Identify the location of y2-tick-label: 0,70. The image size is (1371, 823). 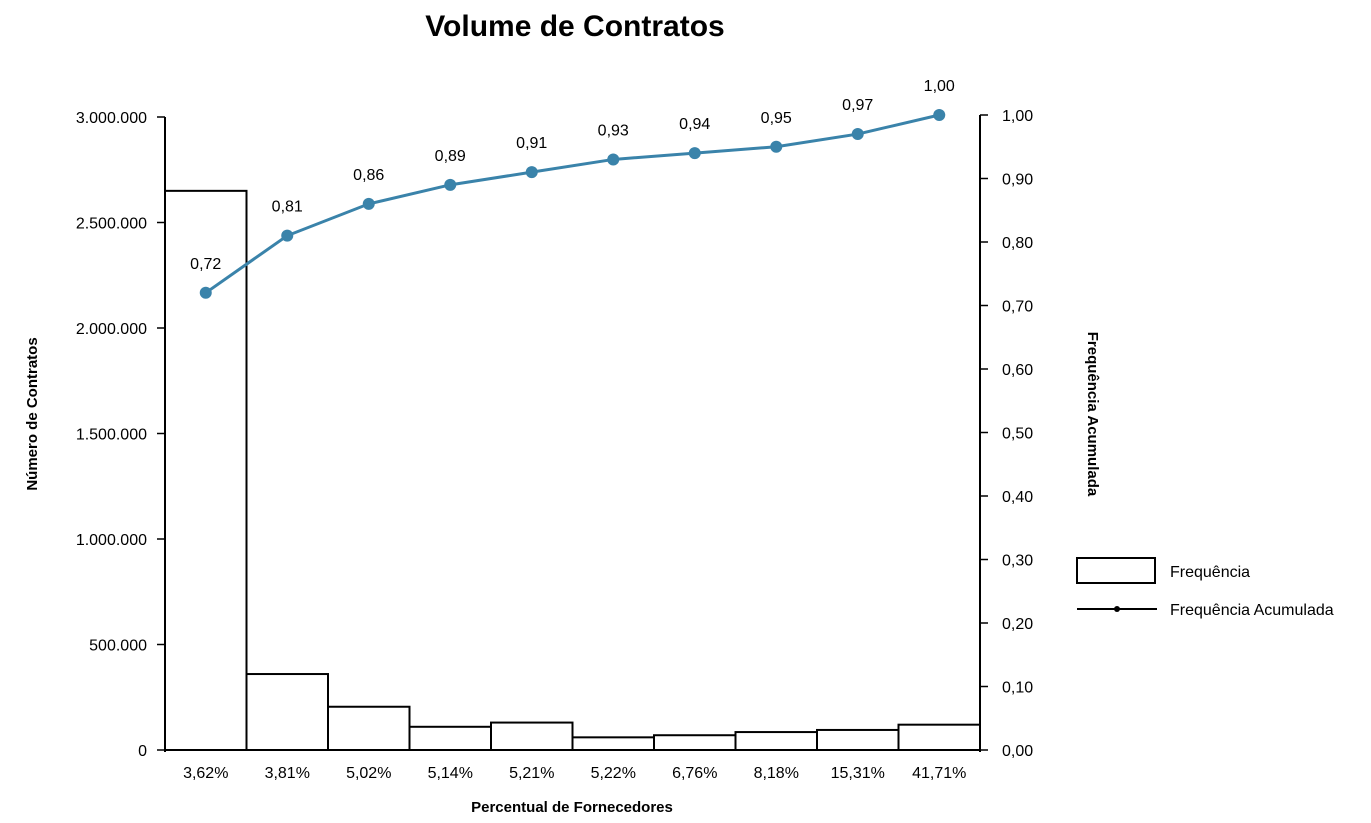
(1017, 307).